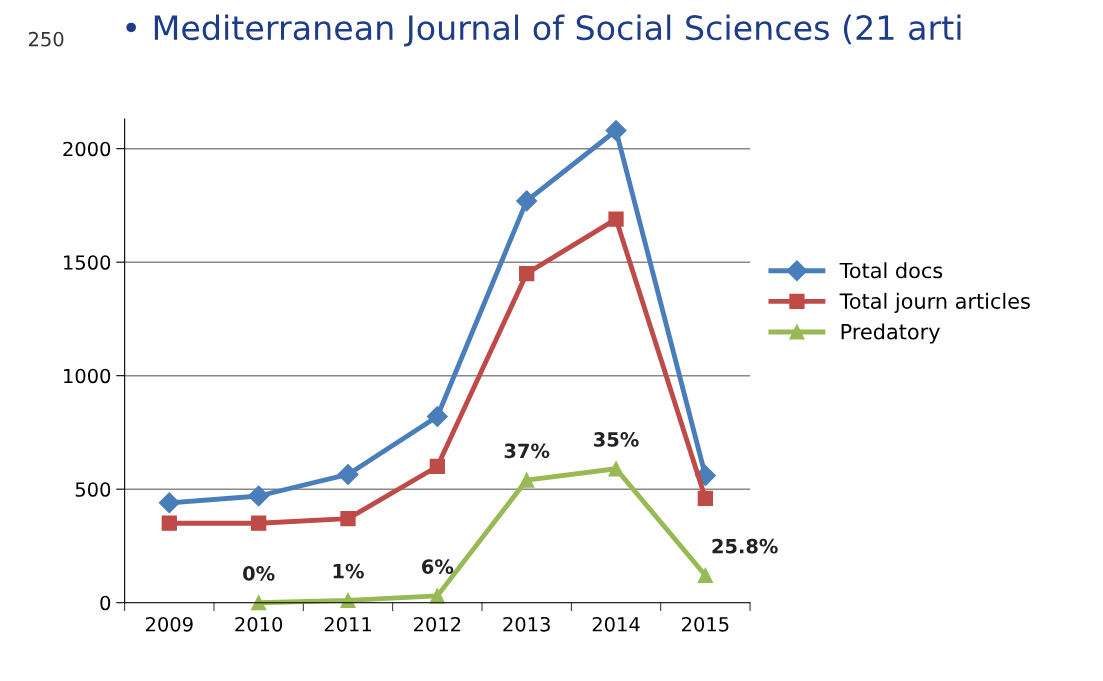 Image resolution: width=1103 pixels, height=681 pixels. Describe the element at coordinates (87, 262) in the screenshot. I see `y-tick-label: 1500` at that location.